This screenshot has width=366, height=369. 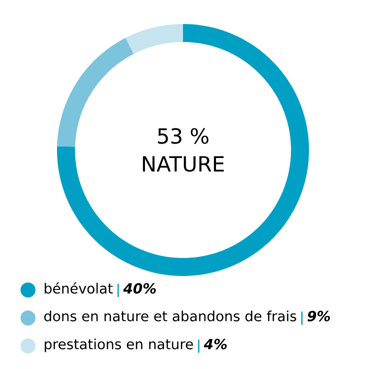 What do you see at coordinates (183, 136) in the screenshot?
I see `text: 53 %` at bounding box center [183, 136].